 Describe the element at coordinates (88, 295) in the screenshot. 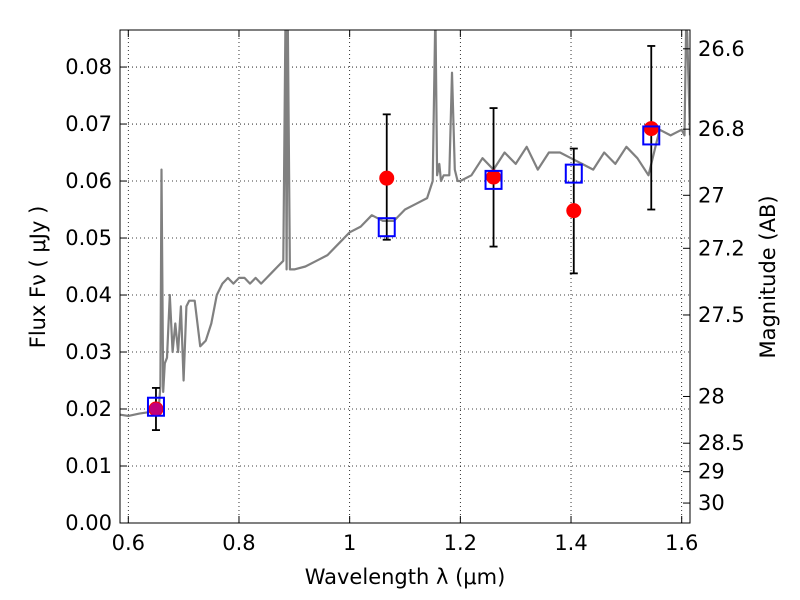

I see `y-tick-label: 0.04` at that location.